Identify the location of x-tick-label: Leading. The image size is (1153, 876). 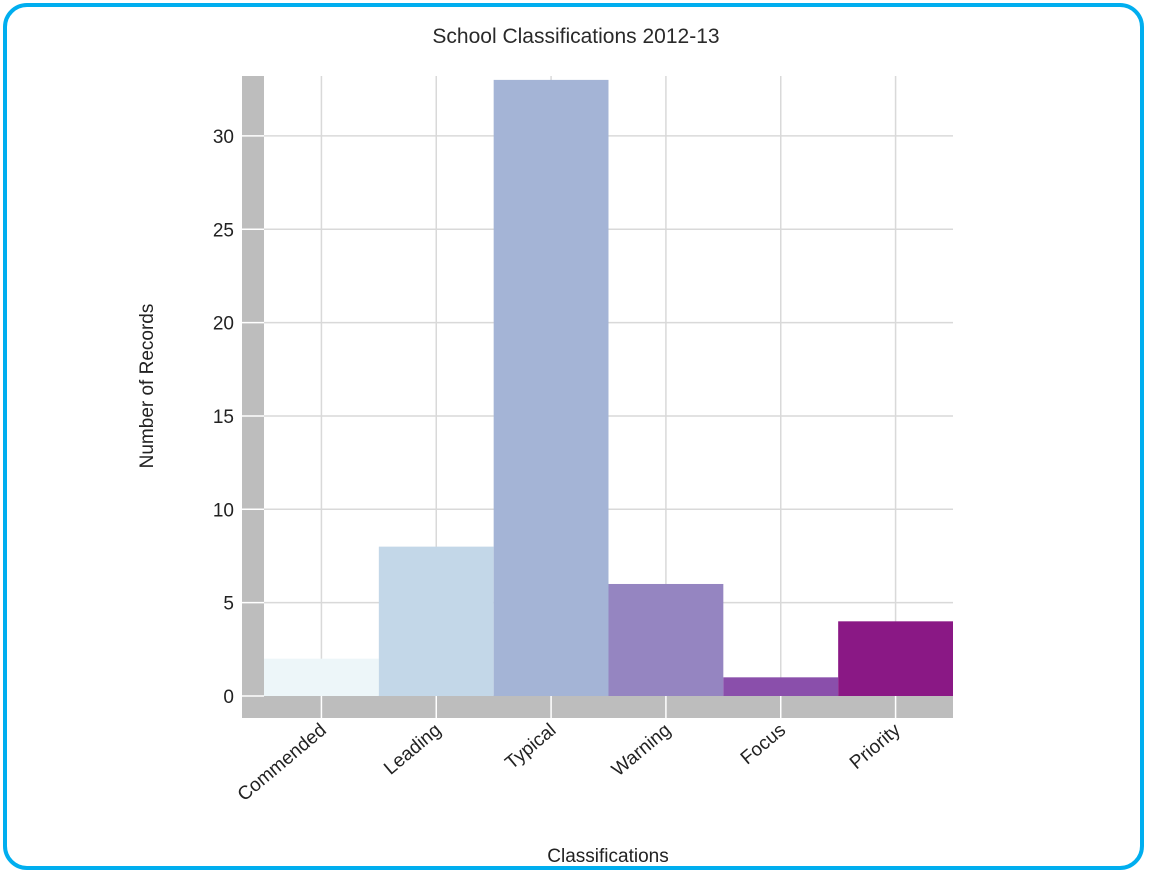
(412, 750).